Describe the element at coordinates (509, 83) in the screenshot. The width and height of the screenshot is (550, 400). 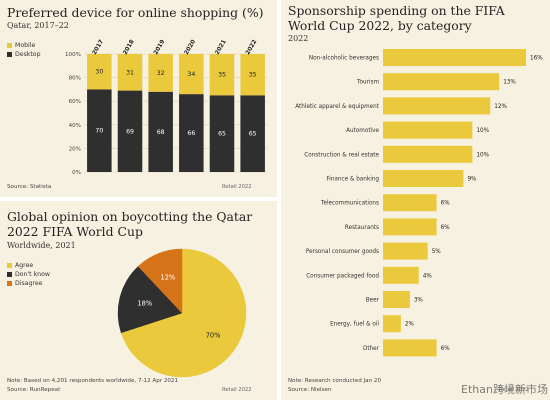
I see `bar-value-label: 13%` at that location.